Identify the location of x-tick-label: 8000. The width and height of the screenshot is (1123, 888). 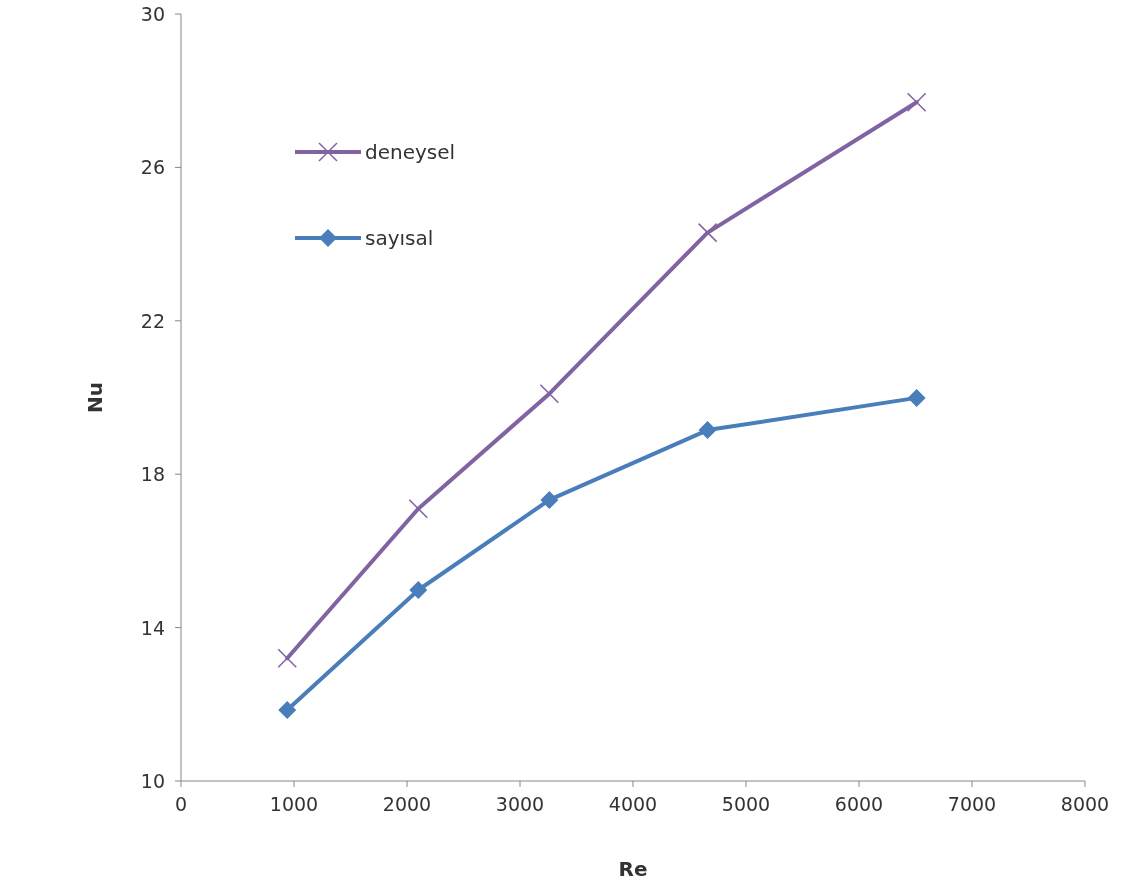
(1085, 804).